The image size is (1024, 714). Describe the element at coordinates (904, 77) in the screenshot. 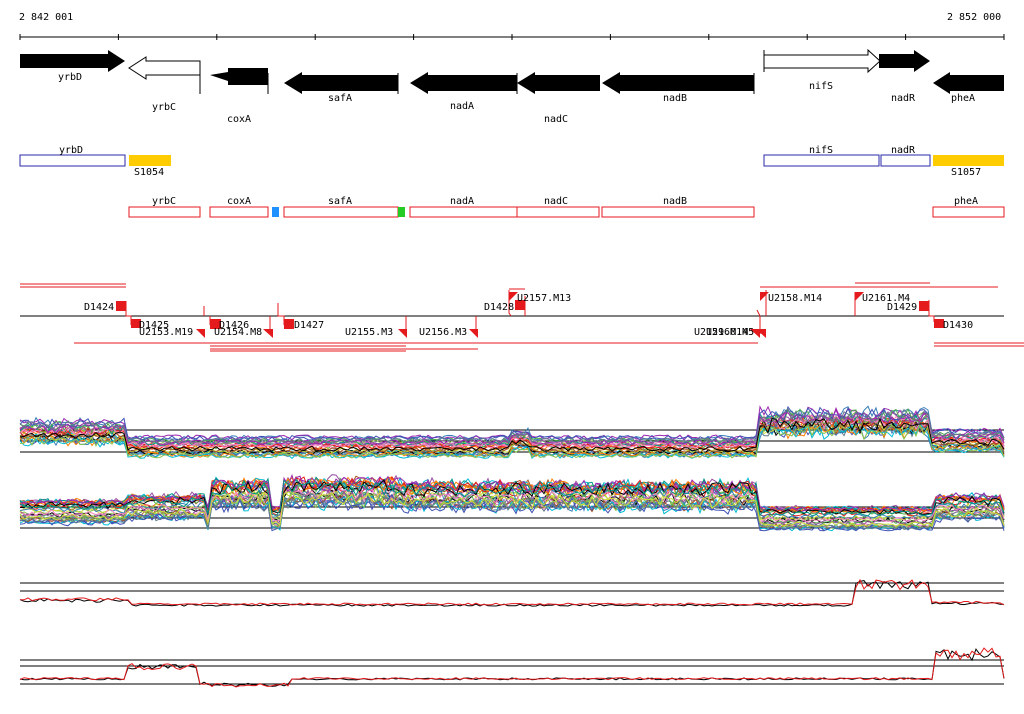

I see `gene-nadR: nadR` at that location.